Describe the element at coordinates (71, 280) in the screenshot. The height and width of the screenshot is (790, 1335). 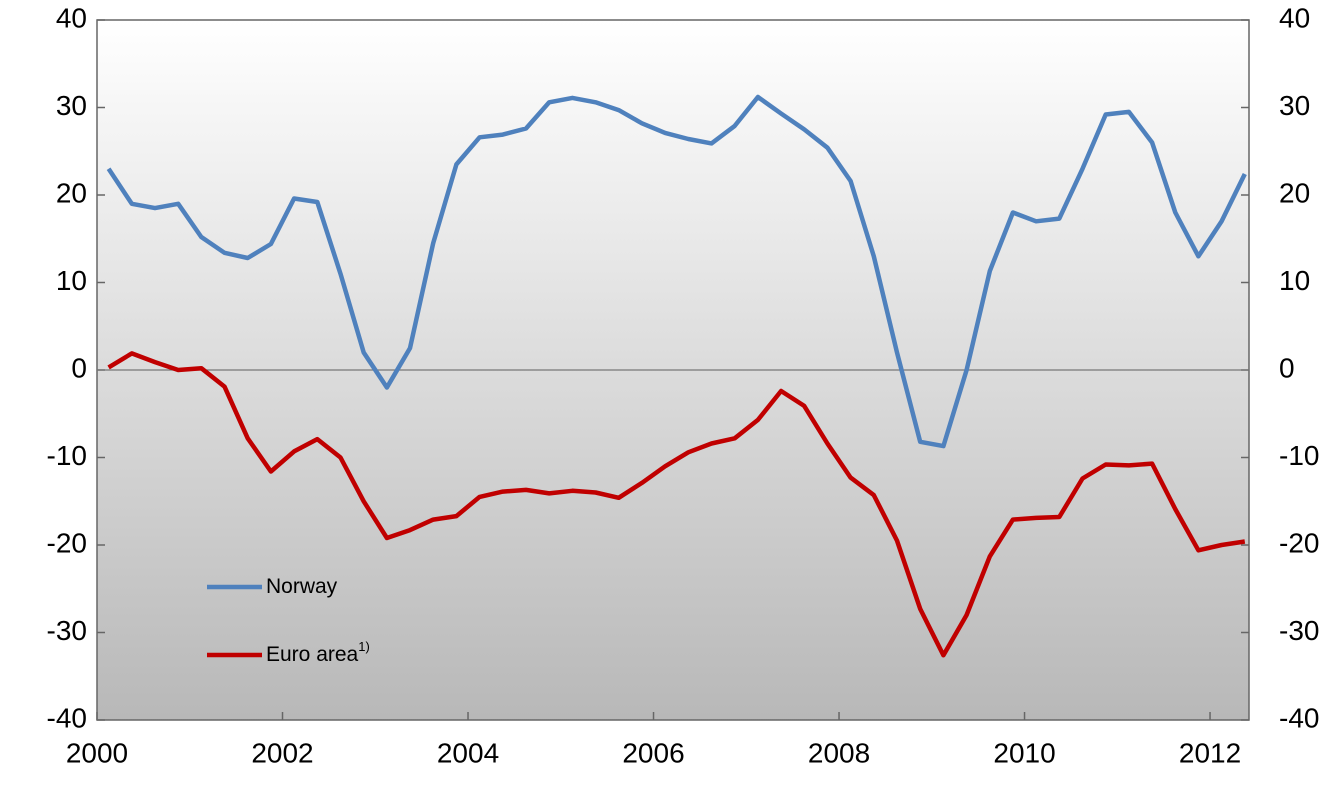
I see `y-tick-label: 10` at that location.